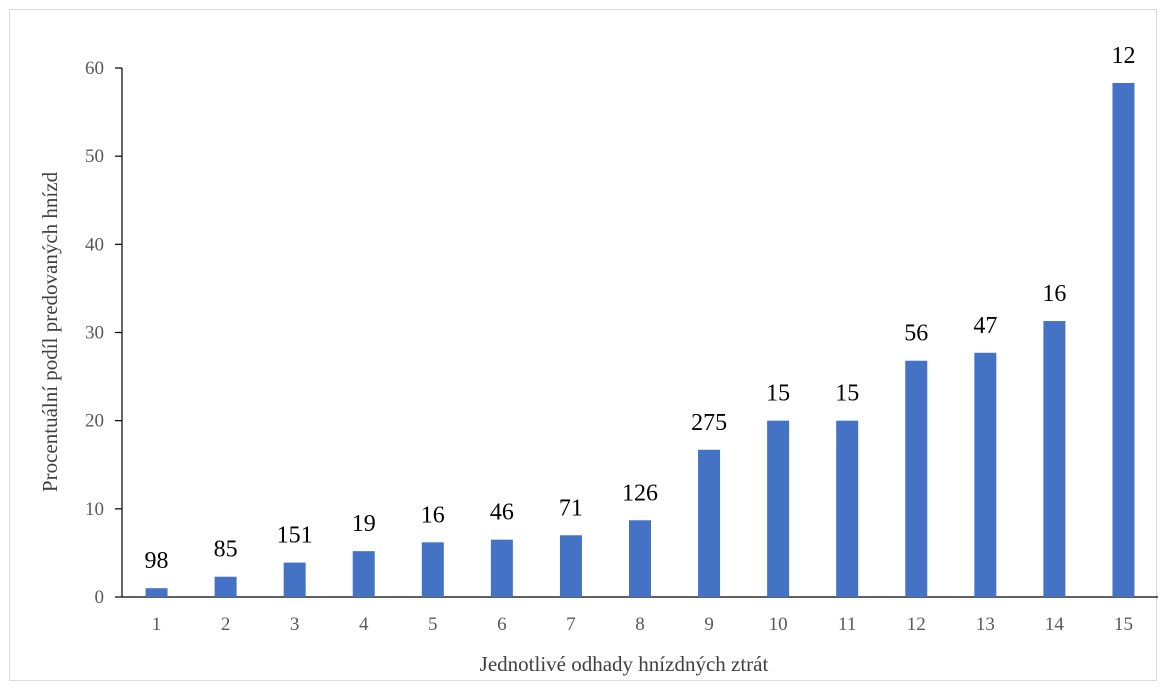 The image size is (1167, 691). What do you see at coordinates (985, 624) in the screenshot?
I see `x-tick-label: 13` at bounding box center [985, 624].